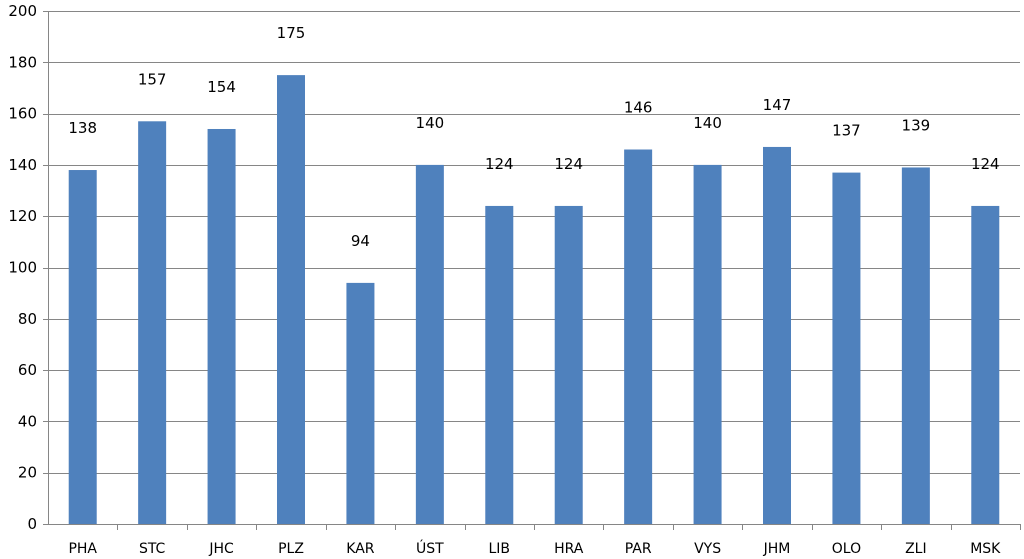 The height and width of the screenshot is (559, 1024). What do you see at coordinates (22, 114) in the screenshot?
I see `y-tick-label: 160` at bounding box center [22, 114].